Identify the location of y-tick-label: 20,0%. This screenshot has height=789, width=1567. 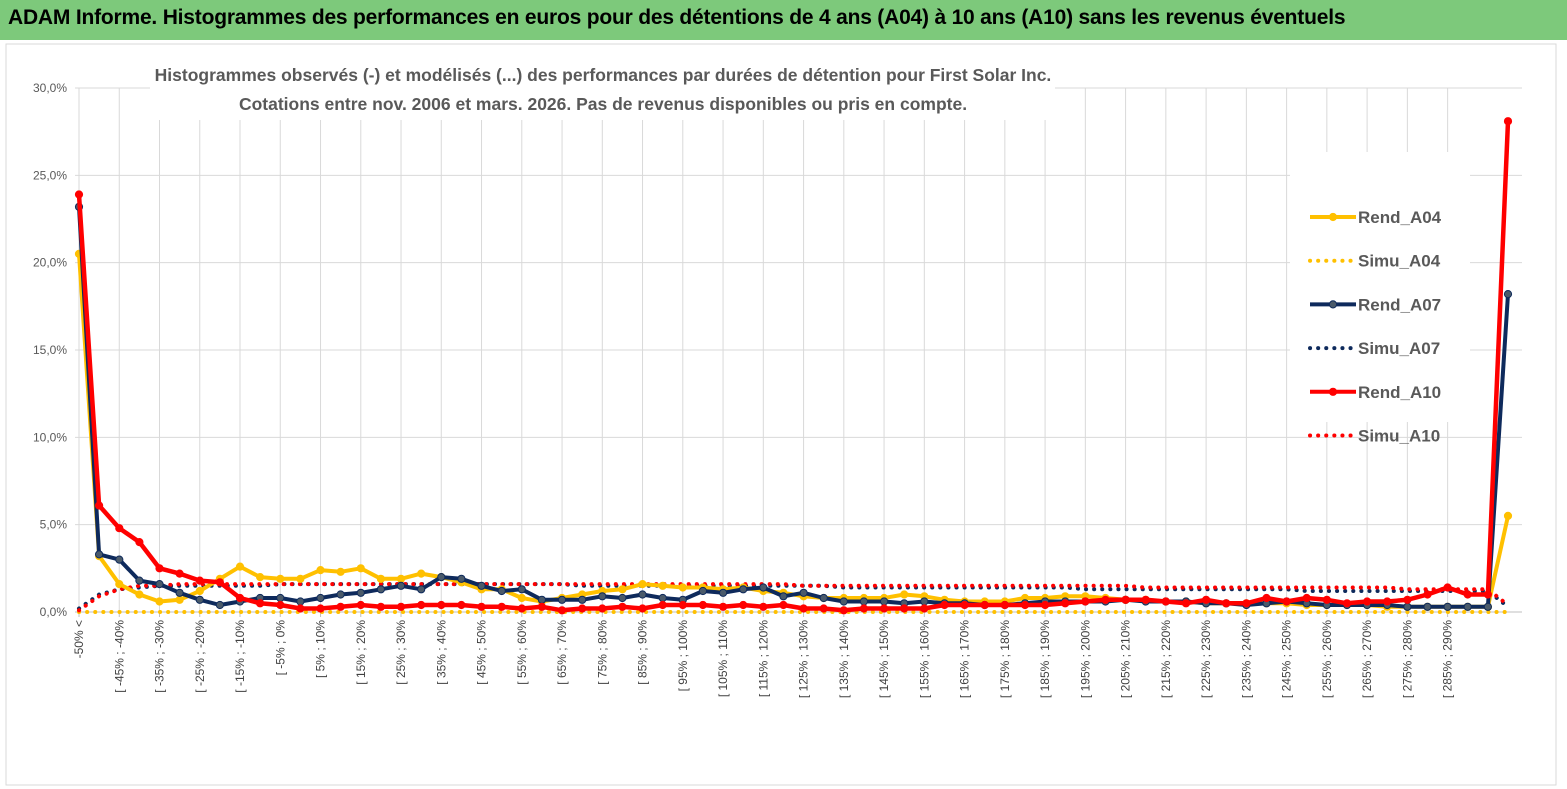
(50, 263).